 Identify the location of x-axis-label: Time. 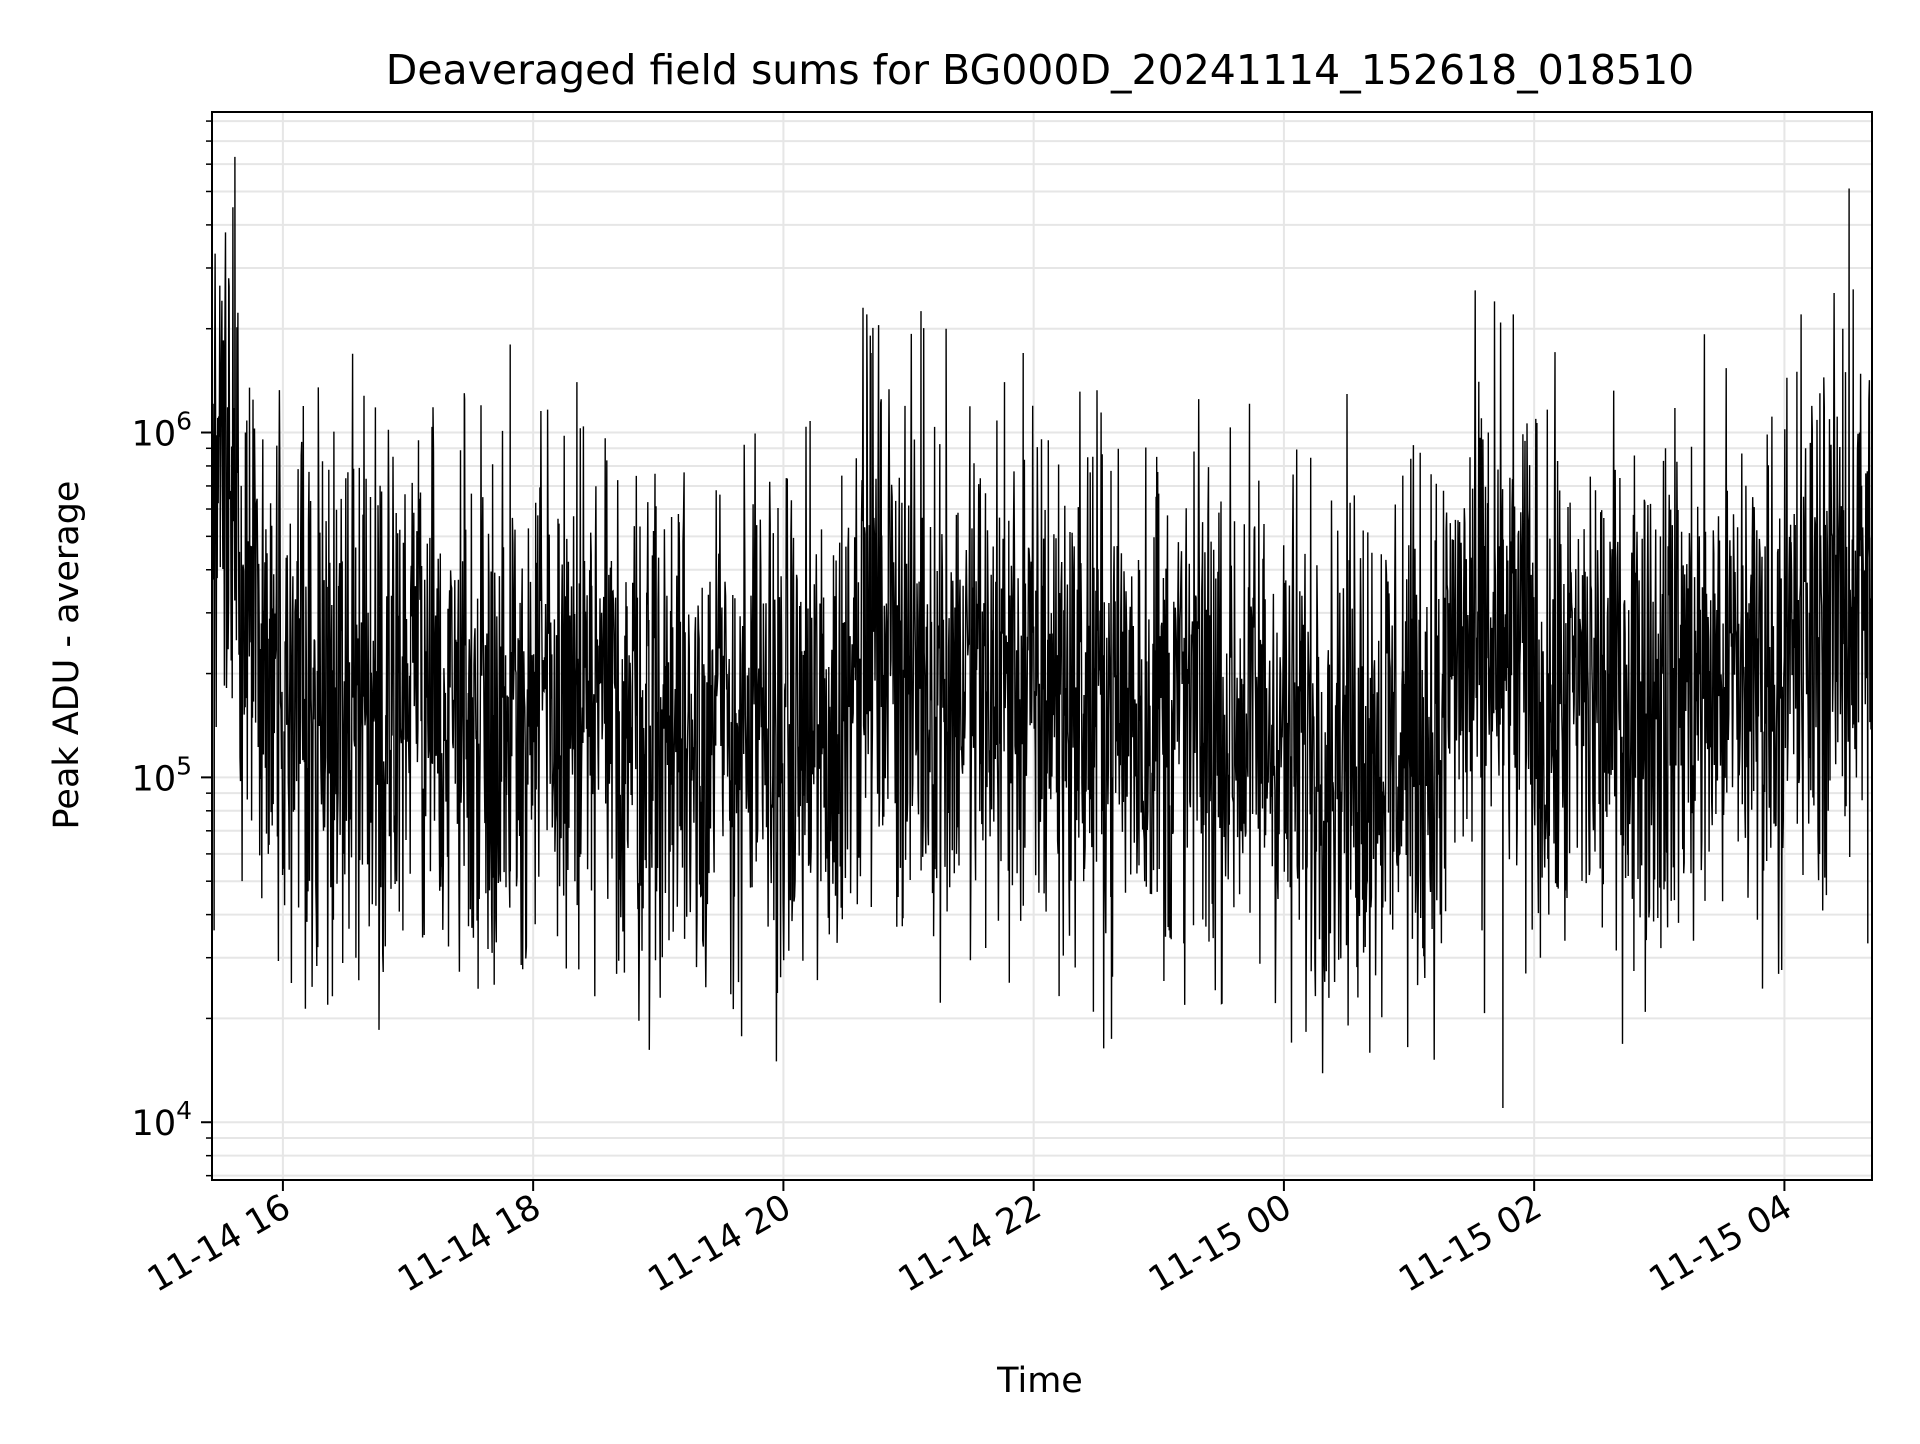
(1039, 1381).